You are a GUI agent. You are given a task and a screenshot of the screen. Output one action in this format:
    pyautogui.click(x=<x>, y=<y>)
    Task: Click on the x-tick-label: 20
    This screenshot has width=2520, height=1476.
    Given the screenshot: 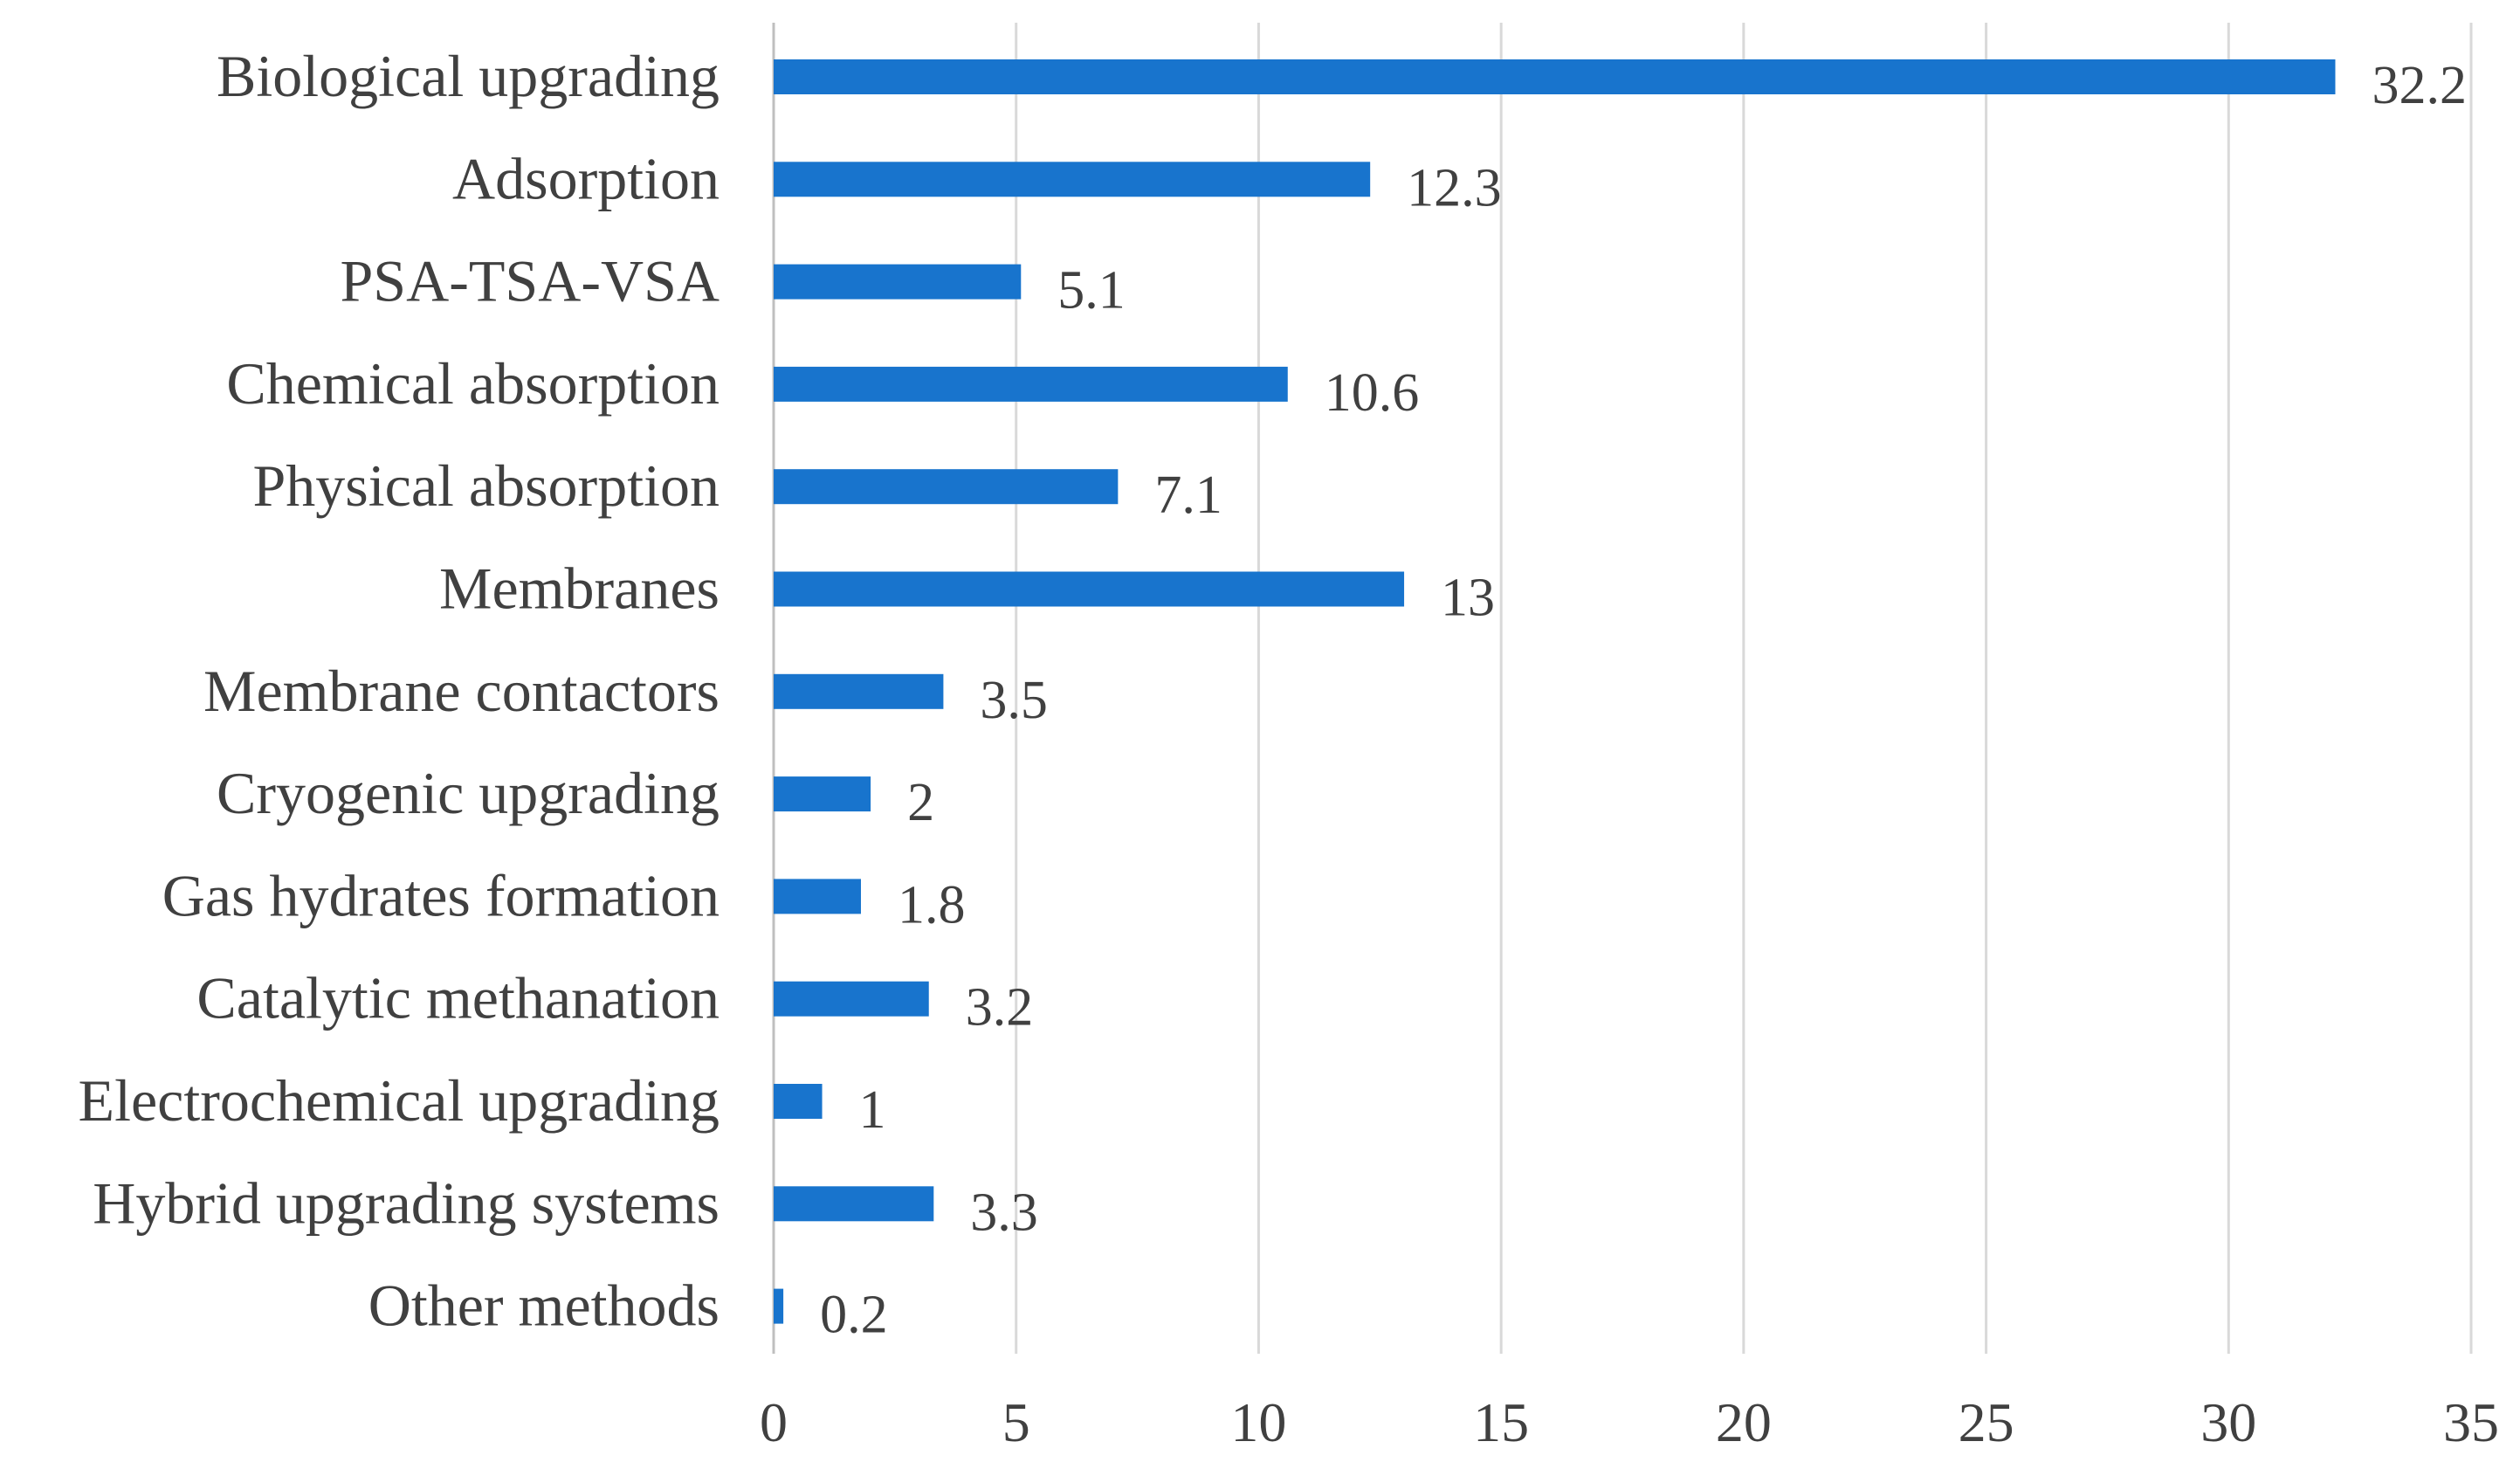 What is the action you would take?
    pyautogui.click(x=1744, y=1422)
    